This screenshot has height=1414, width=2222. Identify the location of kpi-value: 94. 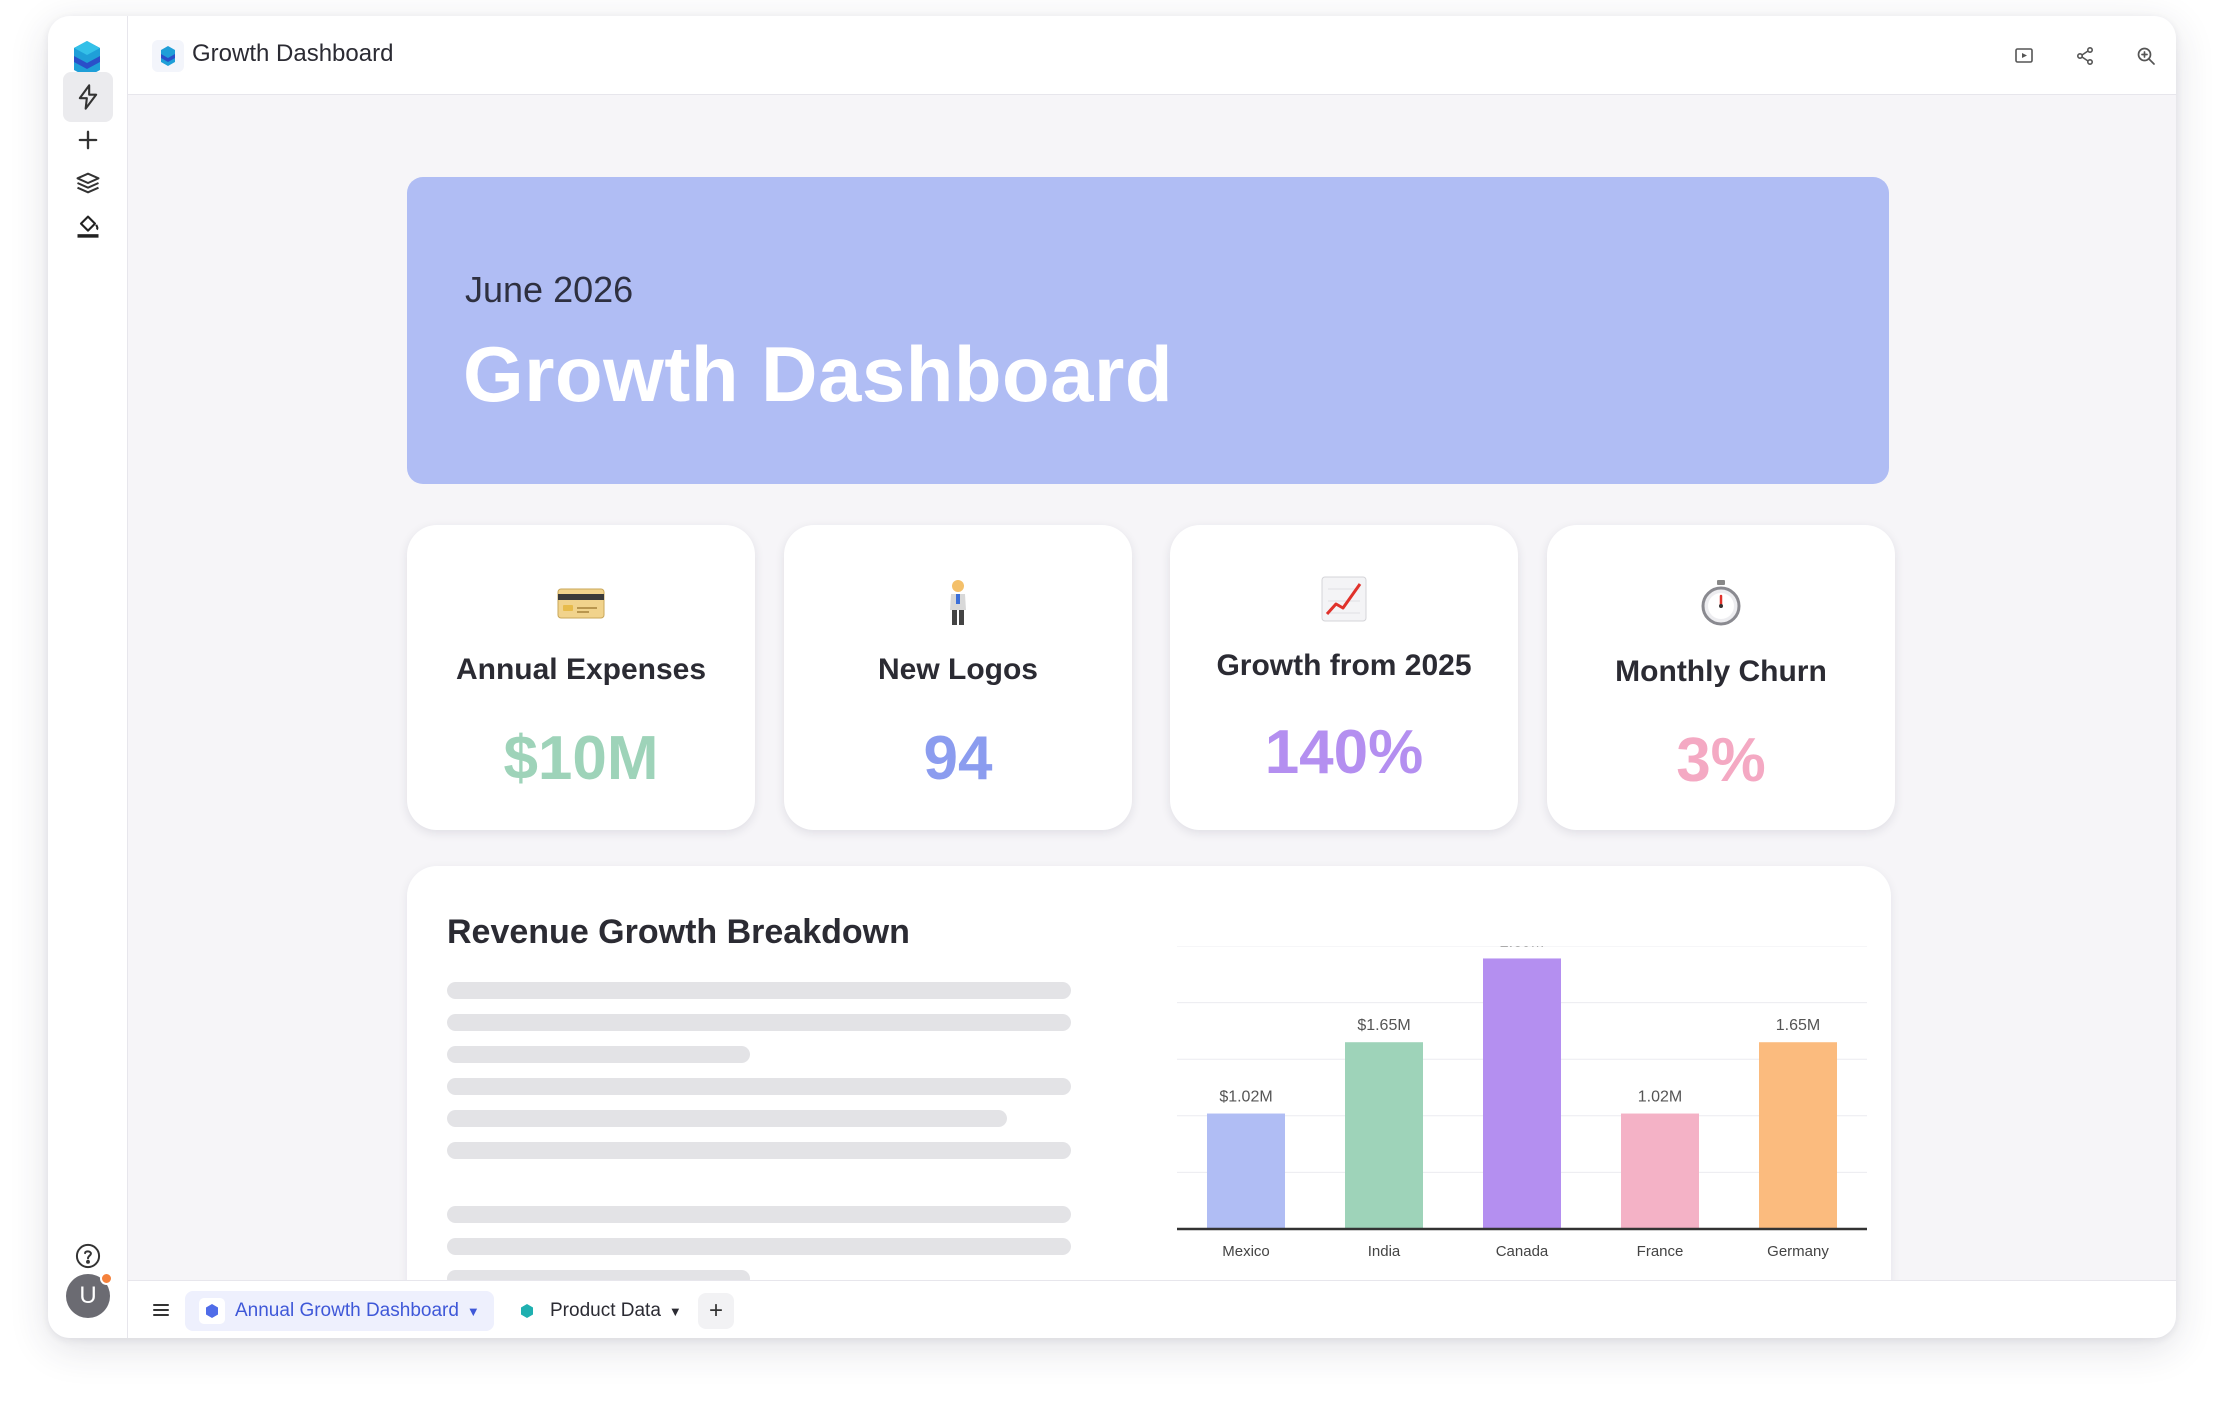
(958, 758).